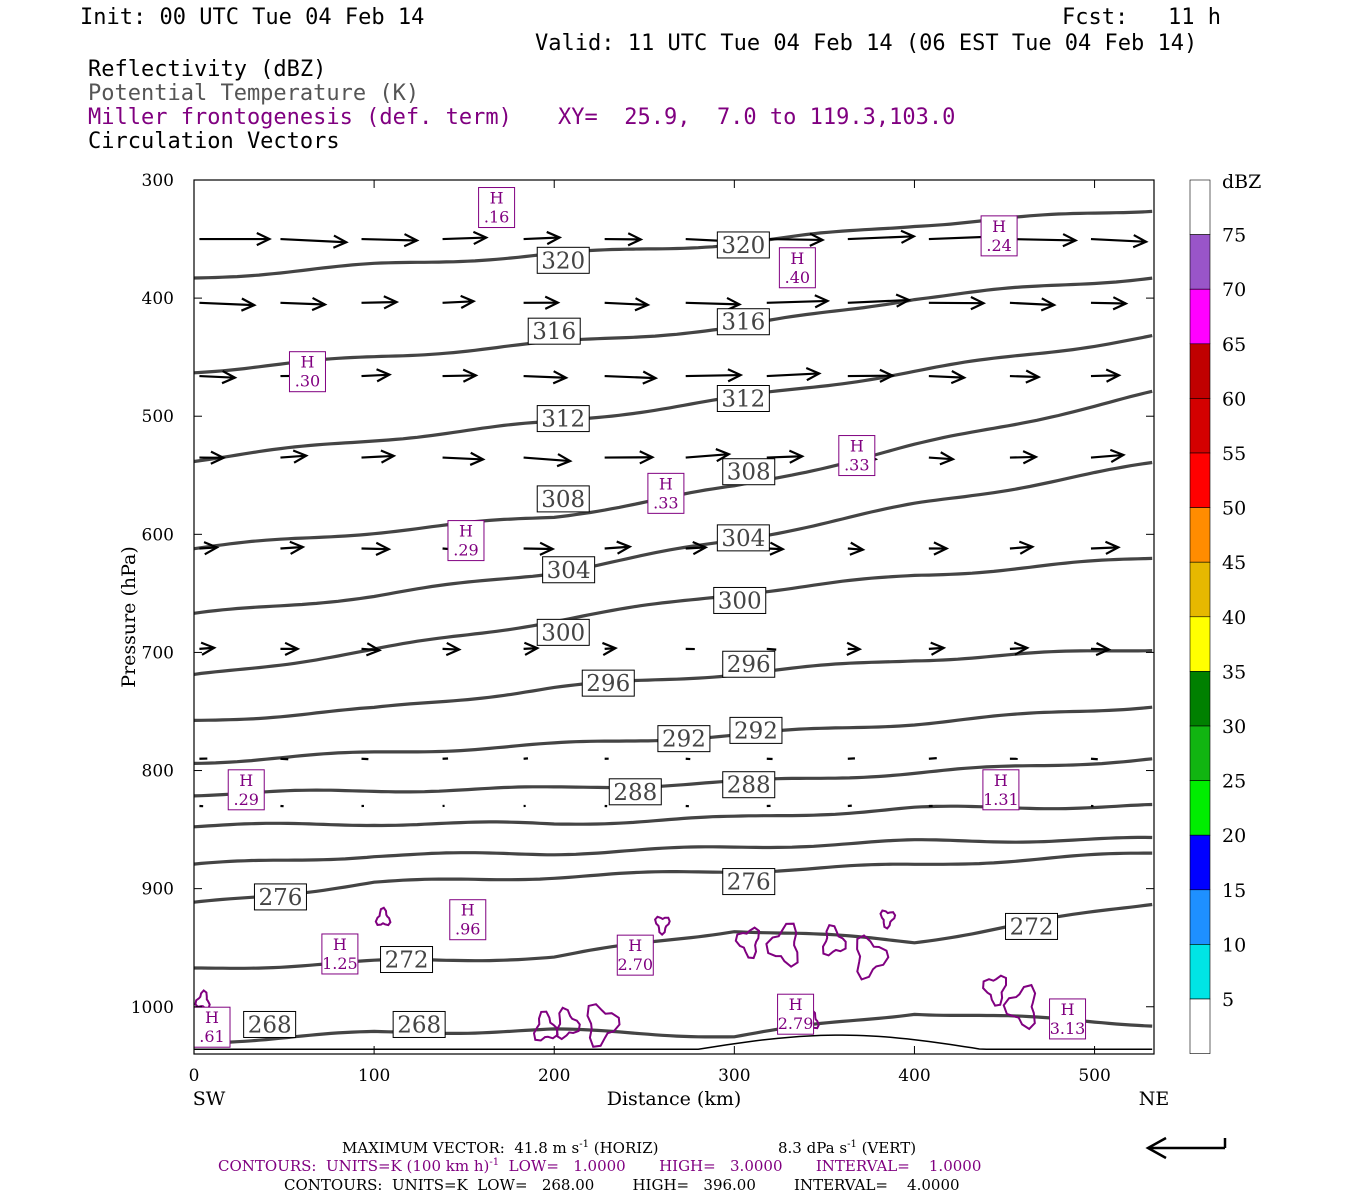 The image size is (1350, 1200). What do you see at coordinates (158, 535) in the screenshot?
I see `y-tick-label: 600` at bounding box center [158, 535].